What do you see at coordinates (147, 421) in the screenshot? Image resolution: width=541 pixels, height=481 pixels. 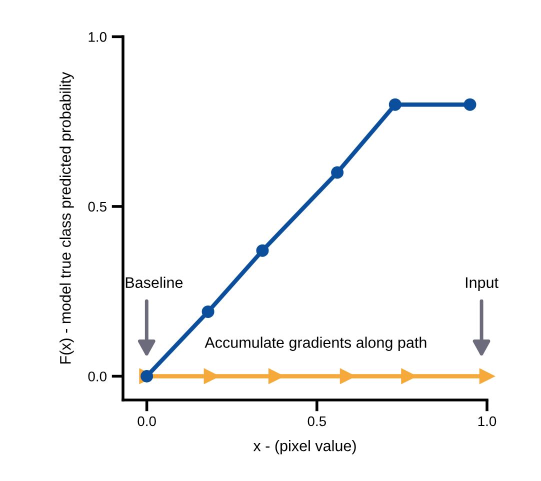 I see `x-tick-label: 0.0` at bounding box center [147, 421].